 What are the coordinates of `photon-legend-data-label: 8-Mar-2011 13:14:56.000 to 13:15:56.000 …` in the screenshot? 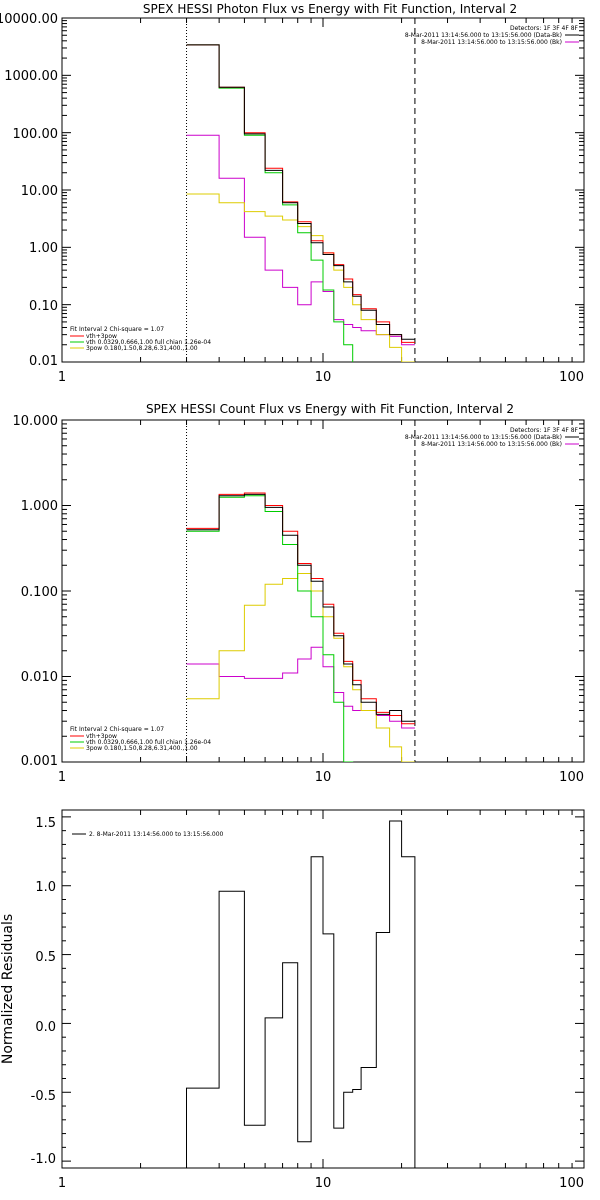 It's located at (483, 35).